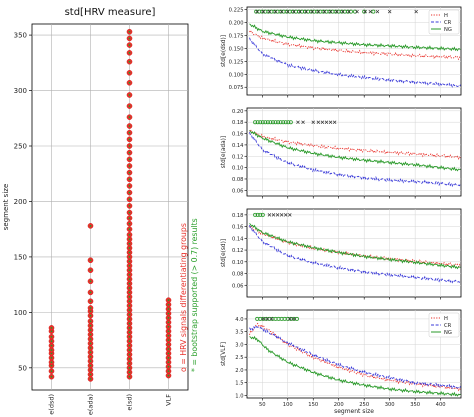 The height and width of the screenshot is (417, 474). I want to click on tick-label-y: 0.20, so click(238, 112).